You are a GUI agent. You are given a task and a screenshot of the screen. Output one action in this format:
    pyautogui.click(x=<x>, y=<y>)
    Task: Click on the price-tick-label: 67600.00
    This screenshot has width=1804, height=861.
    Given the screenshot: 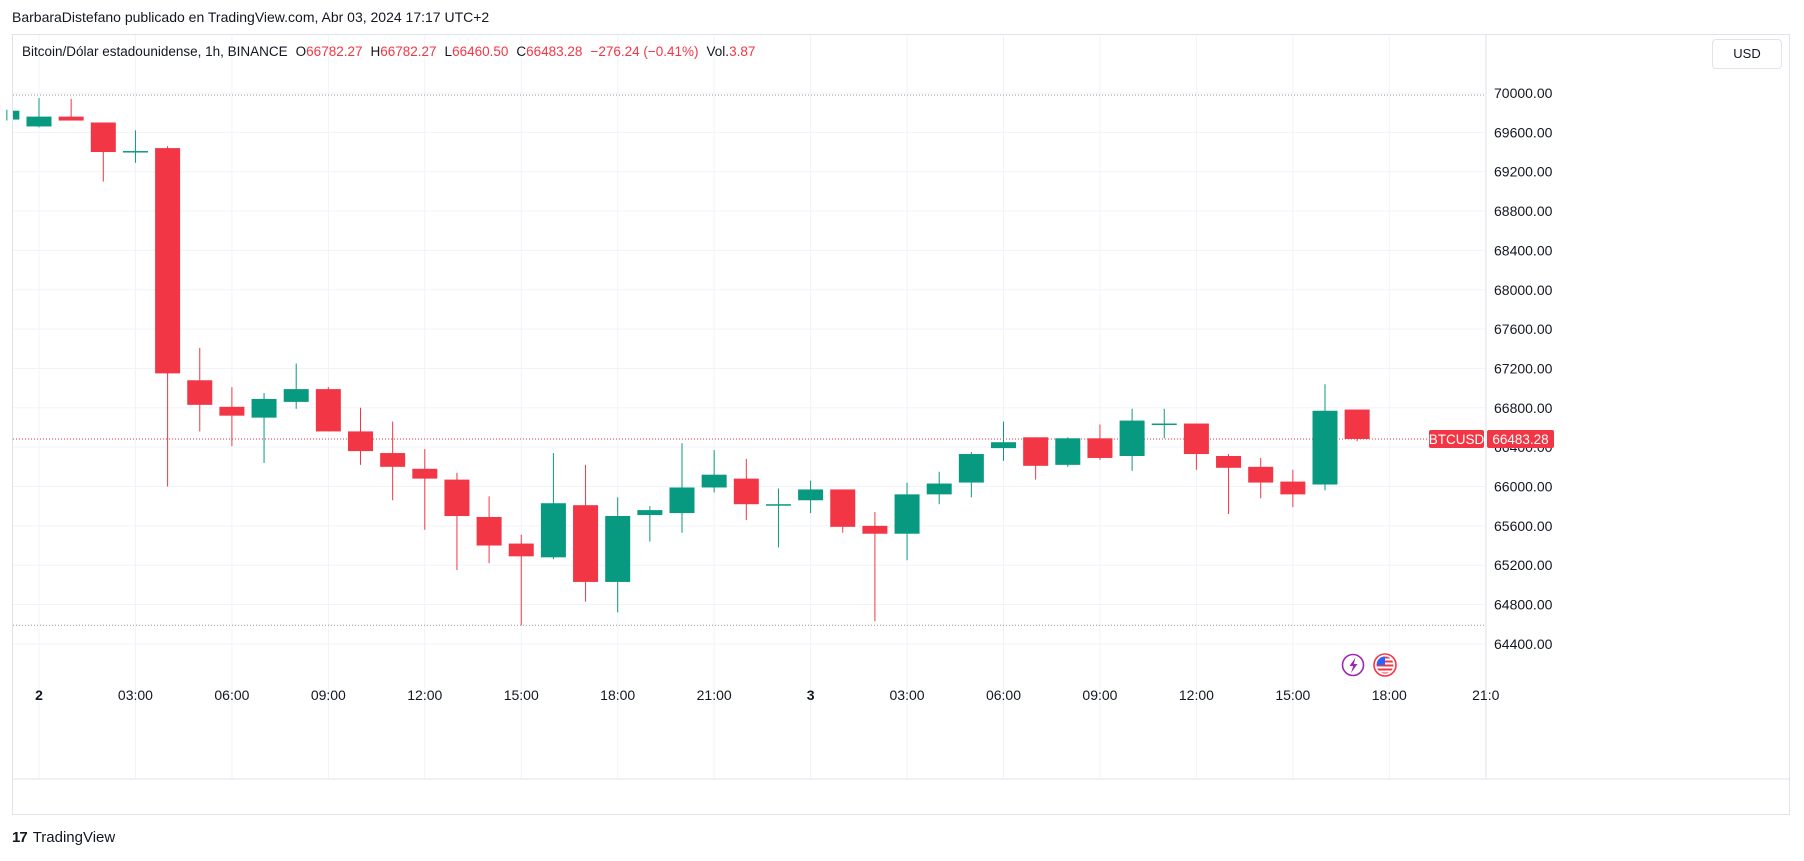 What is the action you would take?
    pyautogui.click(x=1523, y=329)
    